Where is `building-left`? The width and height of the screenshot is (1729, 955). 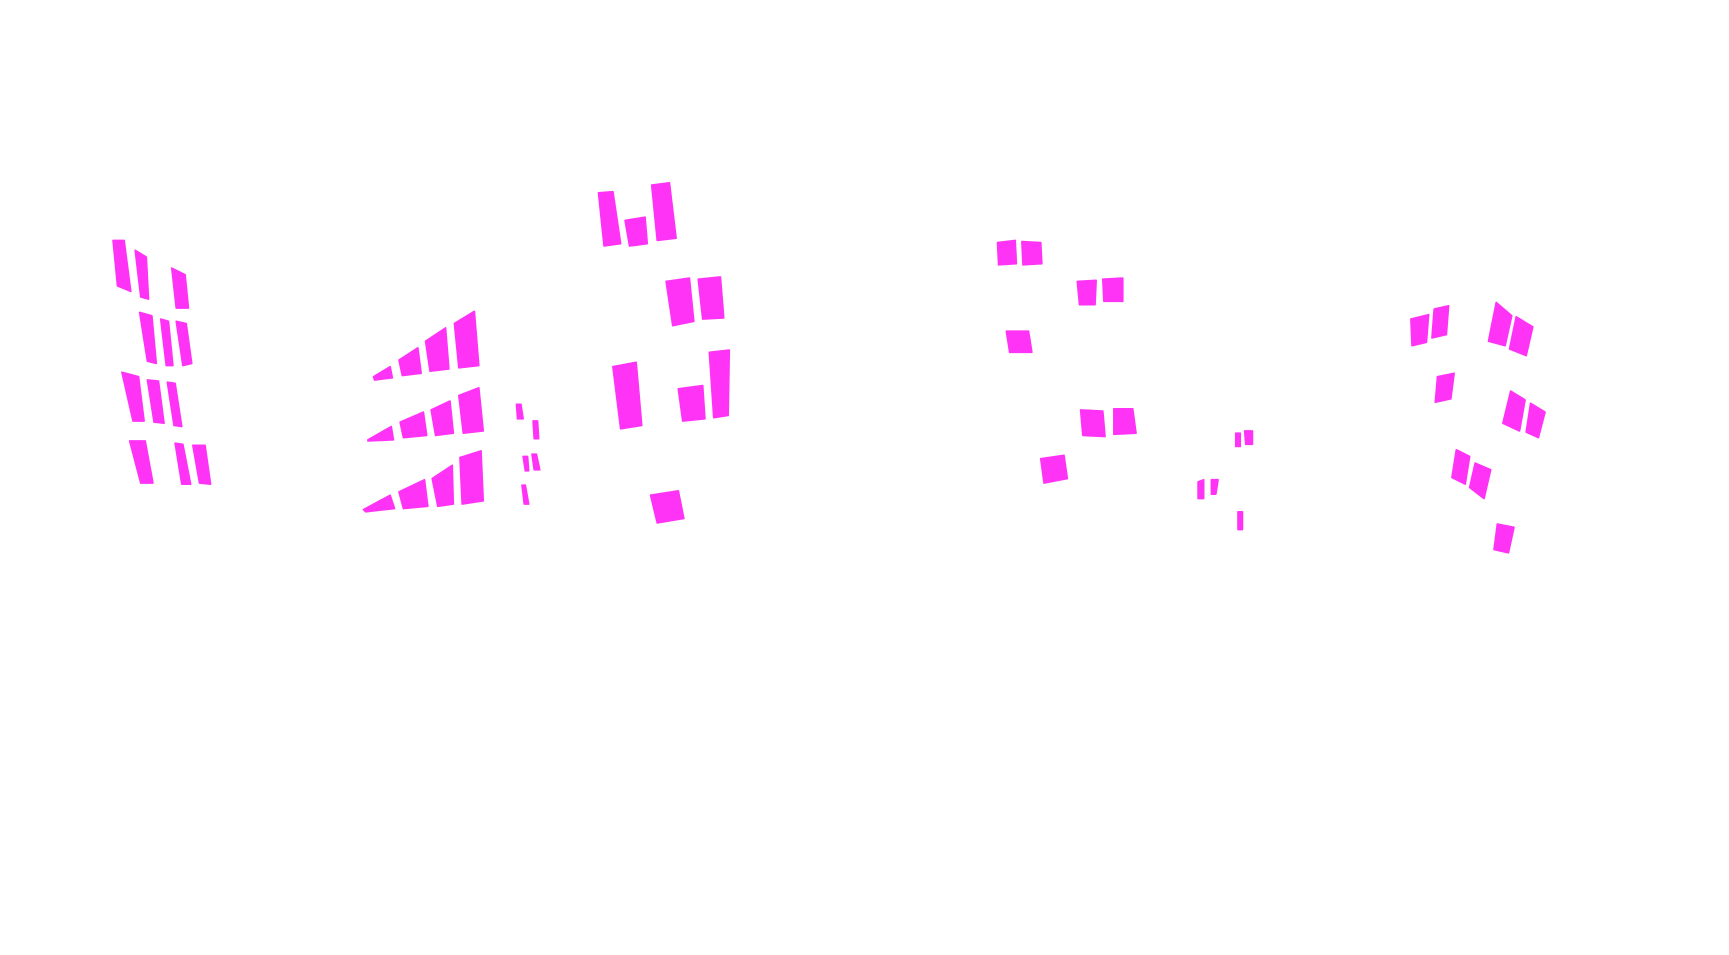
building-left is located at coordinates (162, 362).